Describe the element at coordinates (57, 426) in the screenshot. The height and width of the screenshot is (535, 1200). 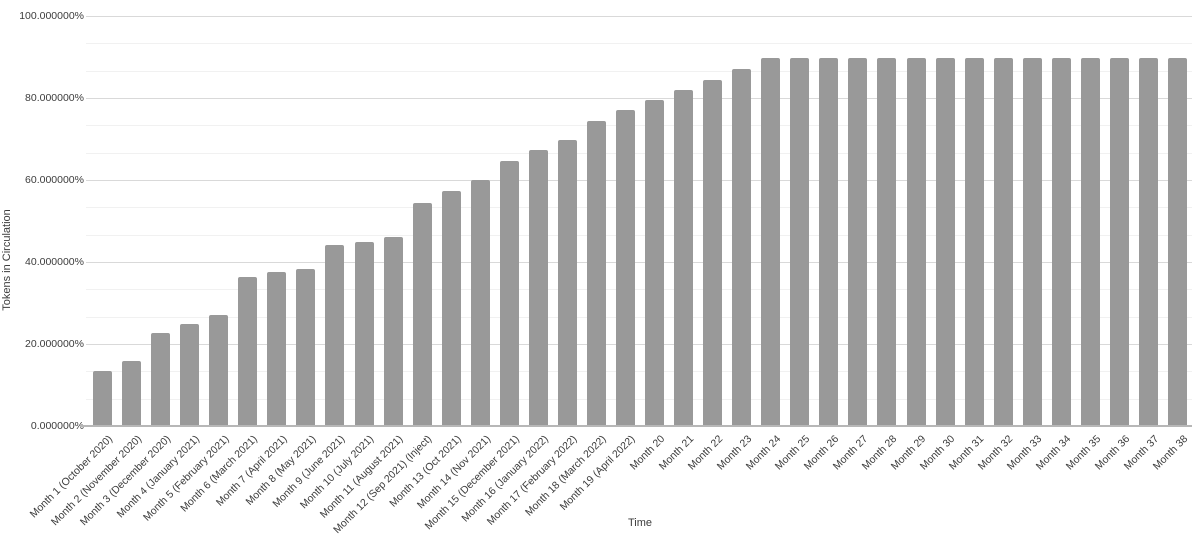
I see `y-axis-tick-label: 0.000000%` at that location.